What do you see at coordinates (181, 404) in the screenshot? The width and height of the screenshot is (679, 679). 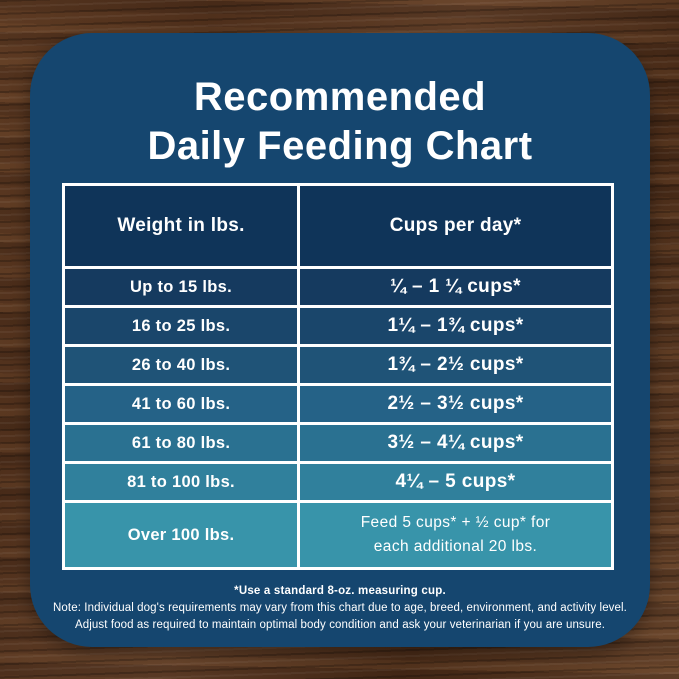 I see `table-row-weight: 41 to 60 lbs.` at bounding box center [181, 404].